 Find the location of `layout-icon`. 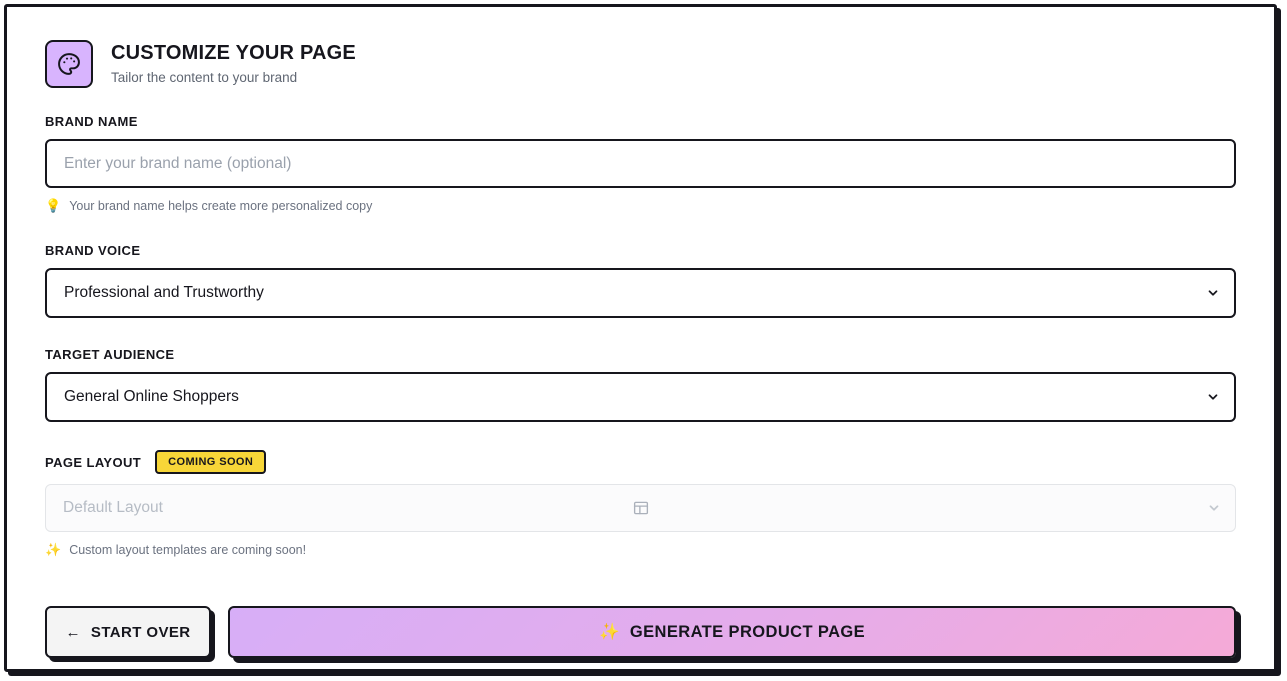

layout-icon is located at coordinates (641, 508).